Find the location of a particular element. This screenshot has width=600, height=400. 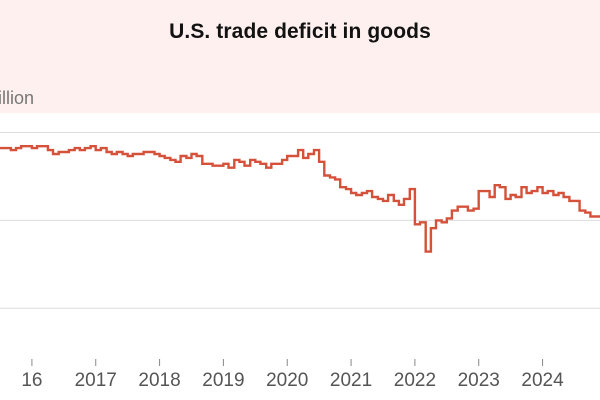

x-axis-ticks: 16 2017 2018 2019 2020 2021 2022 2023 2024 is located at coordinates (292, 375).